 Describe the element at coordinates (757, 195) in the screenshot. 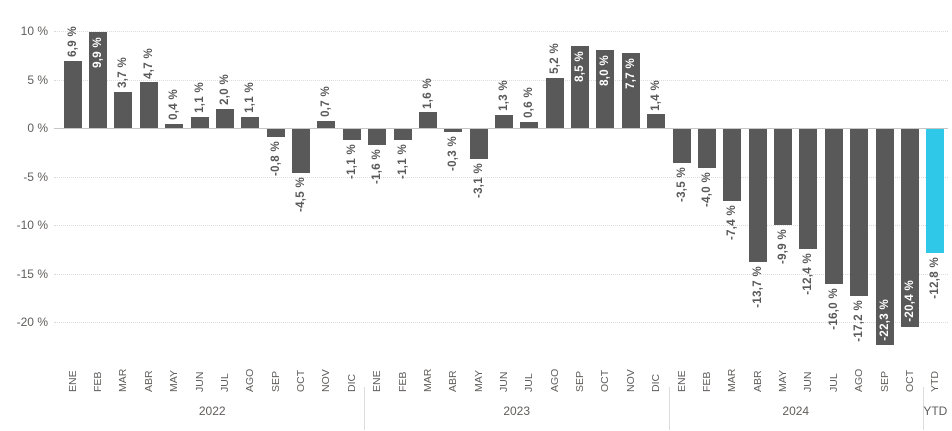

I see `bar-abr-2024` at that location.